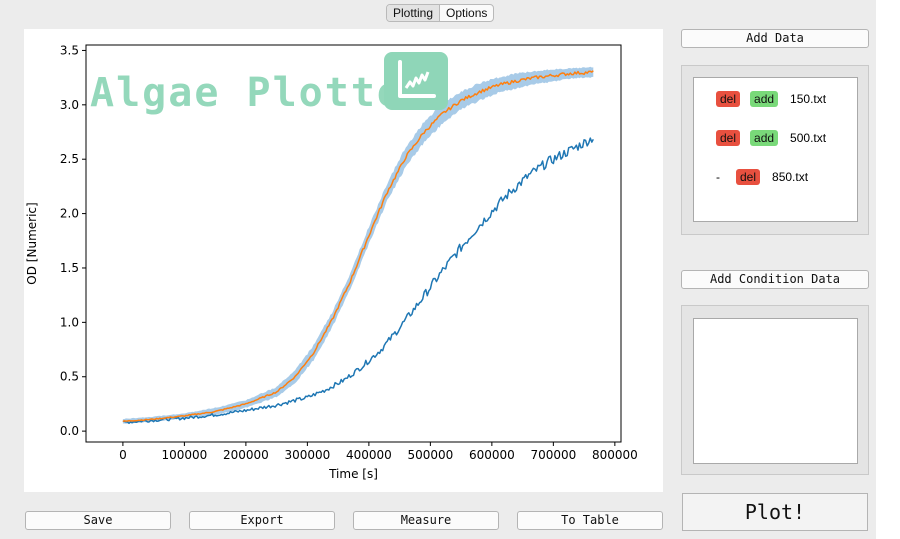 This screenshot has width=900, height=539. Describe the element at coordinates (615, 455) in the screenshot. I see `x-tick-label: 800000` at that location.